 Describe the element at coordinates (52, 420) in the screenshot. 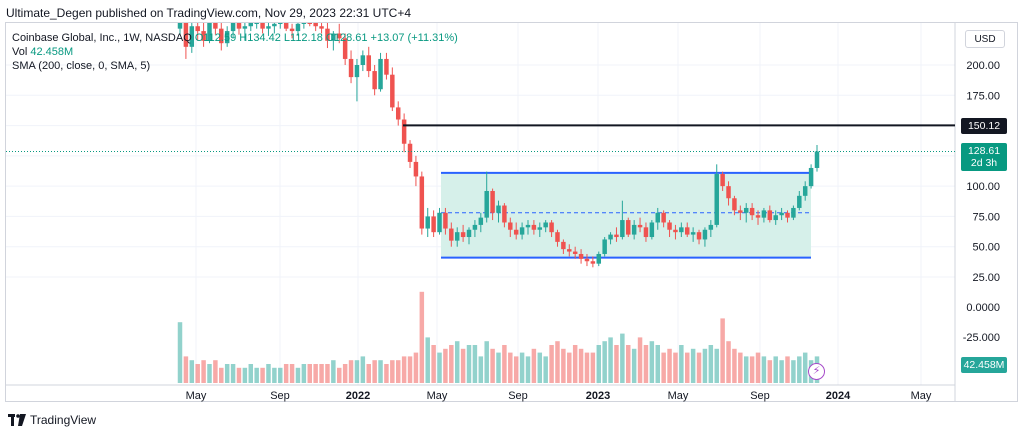

I see `footer-brand: TradingView` at that location.